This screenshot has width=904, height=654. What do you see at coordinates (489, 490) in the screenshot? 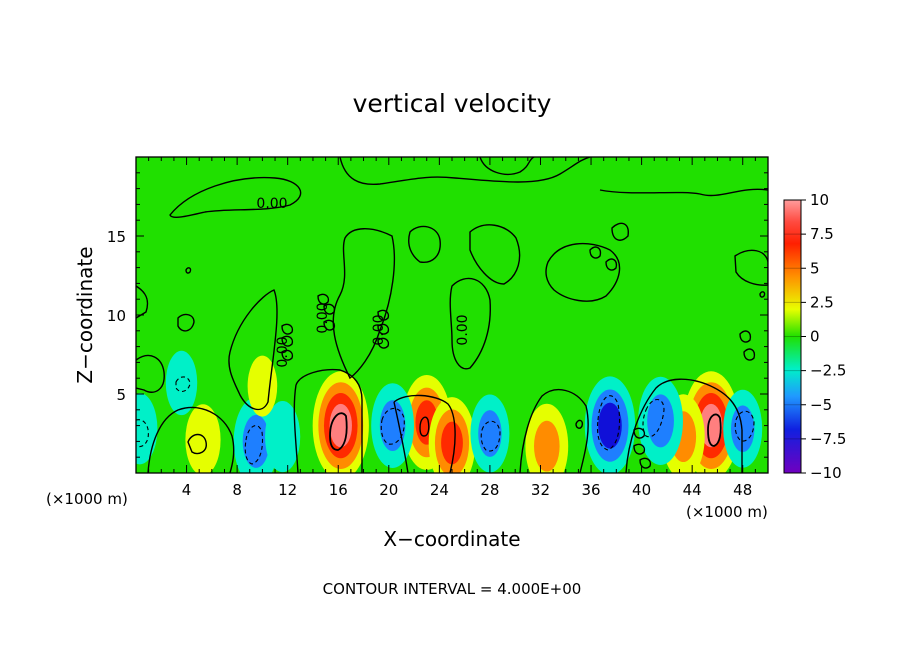
I see `x-tick-label: 28` at bounding box center [489, 490].